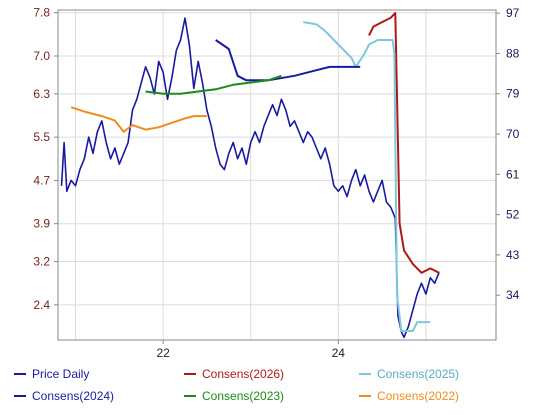  What do you see at coordinates (41, 262) in the screenshot?
I see `tick-label-left: 3.2` at bounding box center [41, 262].